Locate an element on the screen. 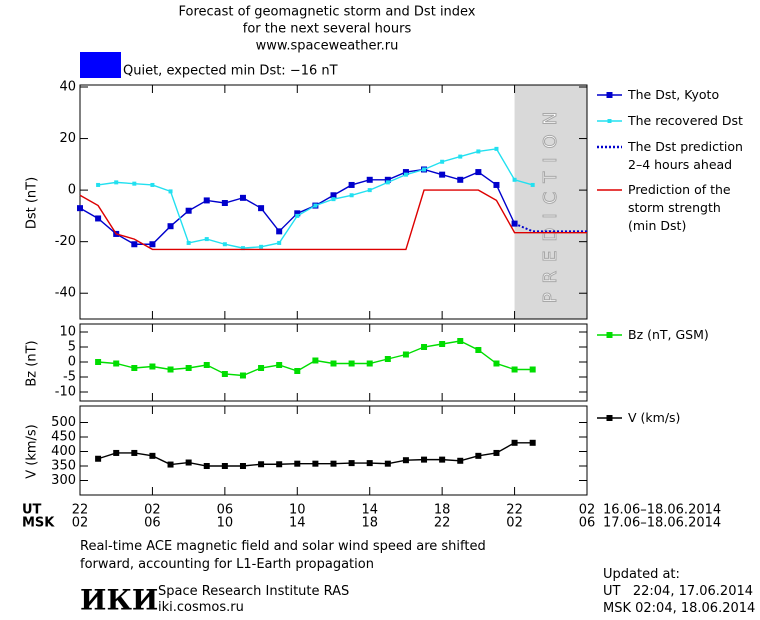  y-tick-label: -10 is located at coordinates (65, 392).